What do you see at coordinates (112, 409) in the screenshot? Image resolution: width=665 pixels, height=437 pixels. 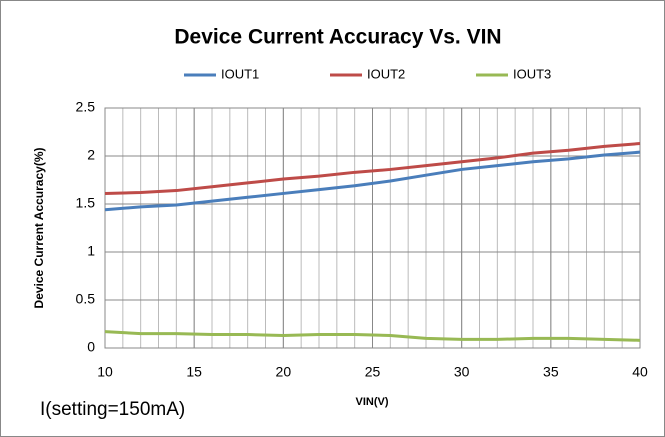 I see `annotation: I(setting=150mA)` at bounding box center [112, 409].